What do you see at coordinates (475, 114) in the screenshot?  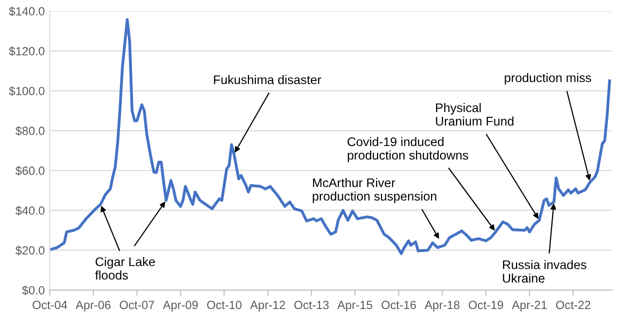 I see `annotation: Physical Uranium Fund` at bounding box center [475, 114].